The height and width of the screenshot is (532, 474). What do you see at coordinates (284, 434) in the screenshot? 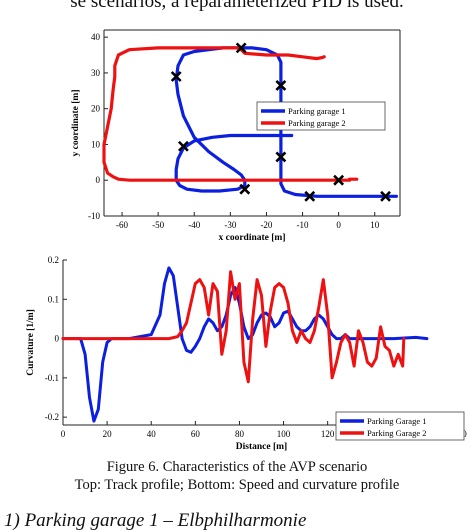
I see `x-tick-label: 100` at bounding box center [284, 434].